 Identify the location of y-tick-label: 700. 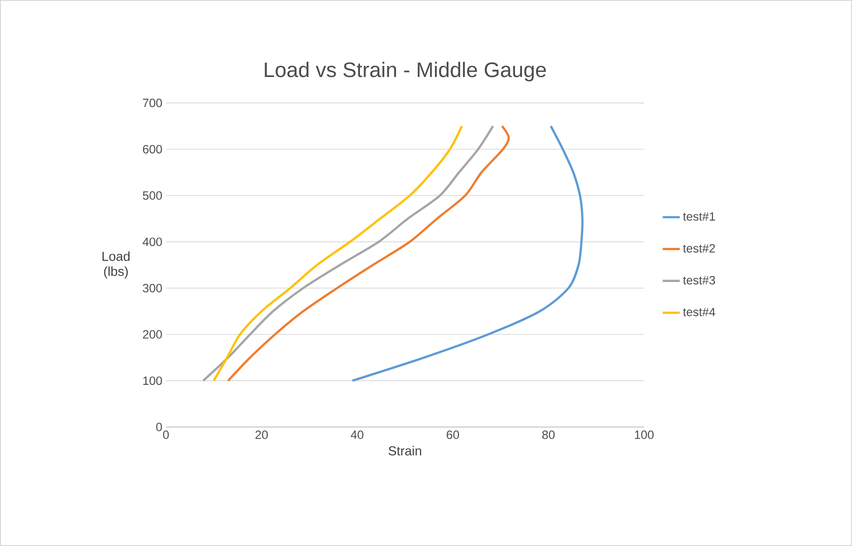
(152, 103).